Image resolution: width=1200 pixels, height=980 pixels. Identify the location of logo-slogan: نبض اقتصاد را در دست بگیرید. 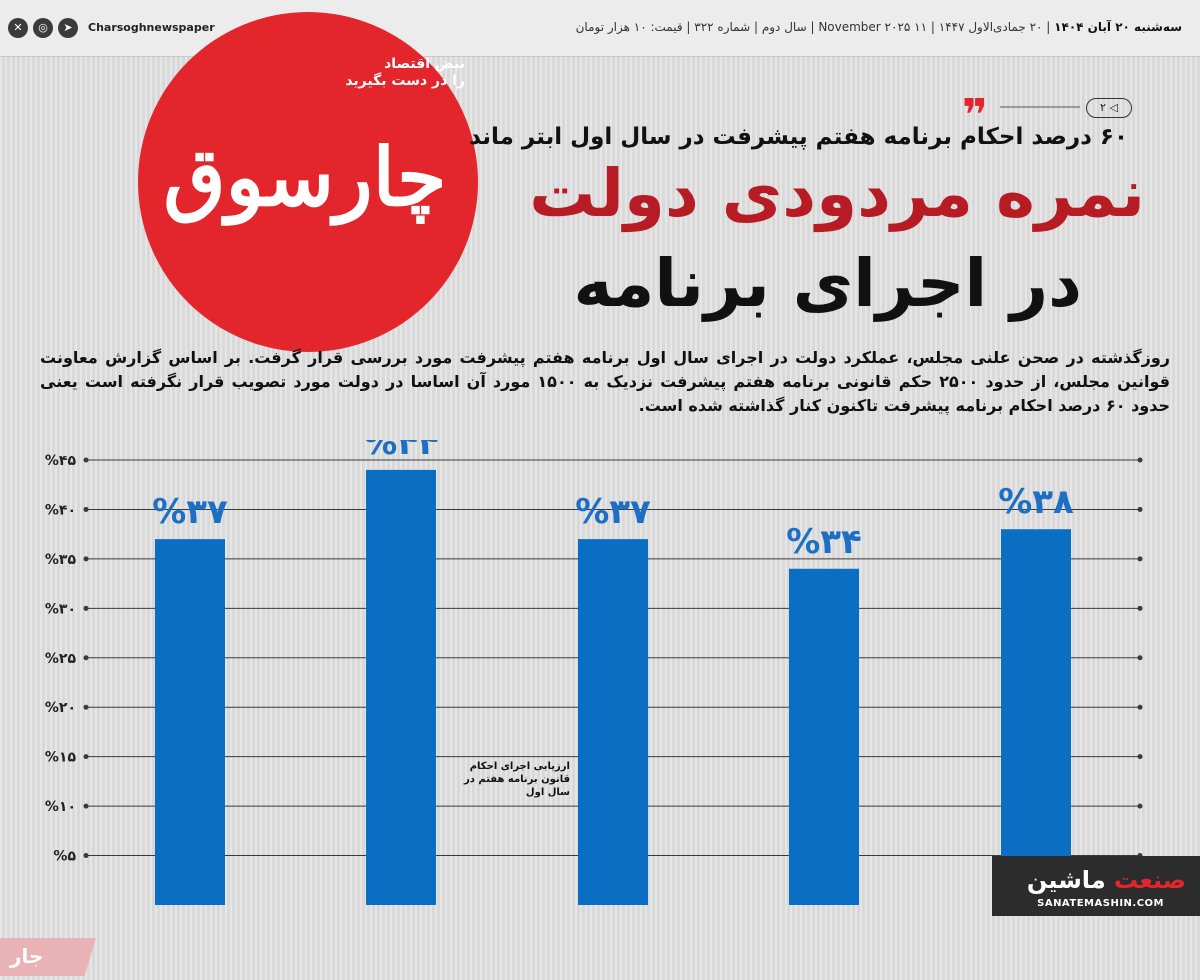
(370, 73).